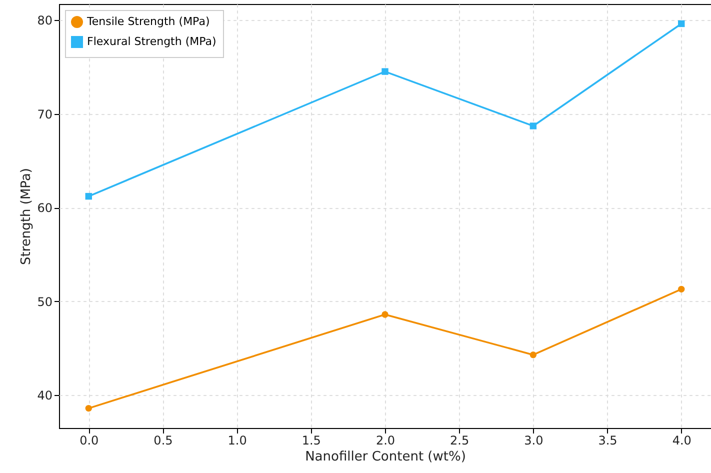  Describe the element at coordinates (682, 441) in the screenshot. I see `x-tick-label: 4.0` at that location.